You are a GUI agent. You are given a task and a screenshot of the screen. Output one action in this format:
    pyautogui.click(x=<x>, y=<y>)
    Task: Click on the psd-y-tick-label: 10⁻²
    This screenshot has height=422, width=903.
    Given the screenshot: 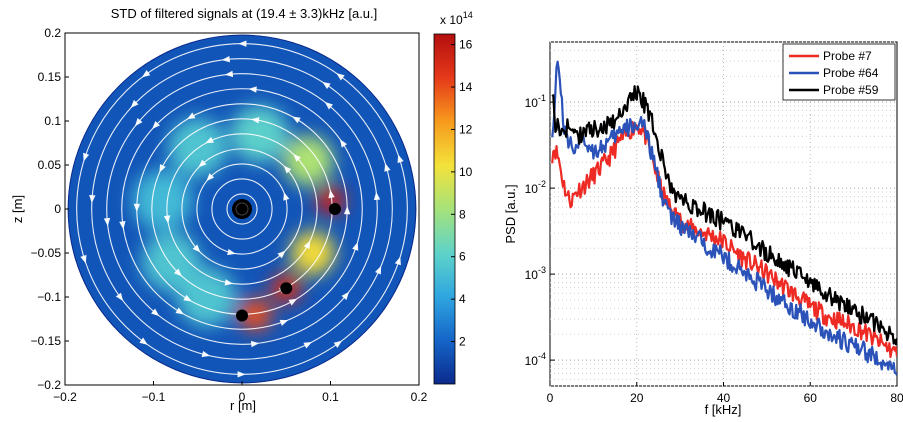 What is the action you would take?
    pyautogui.click(x=535, y=187)
    